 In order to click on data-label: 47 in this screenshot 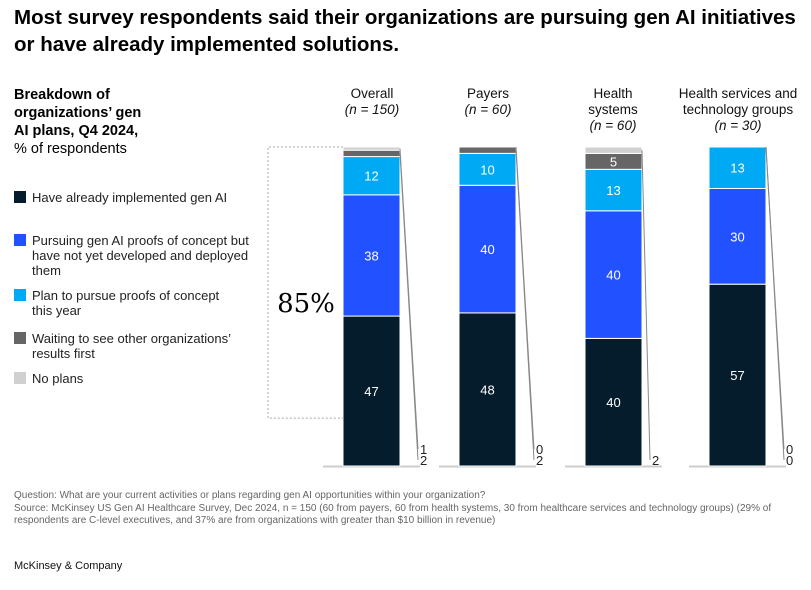, I will do `click(371, 391)`.